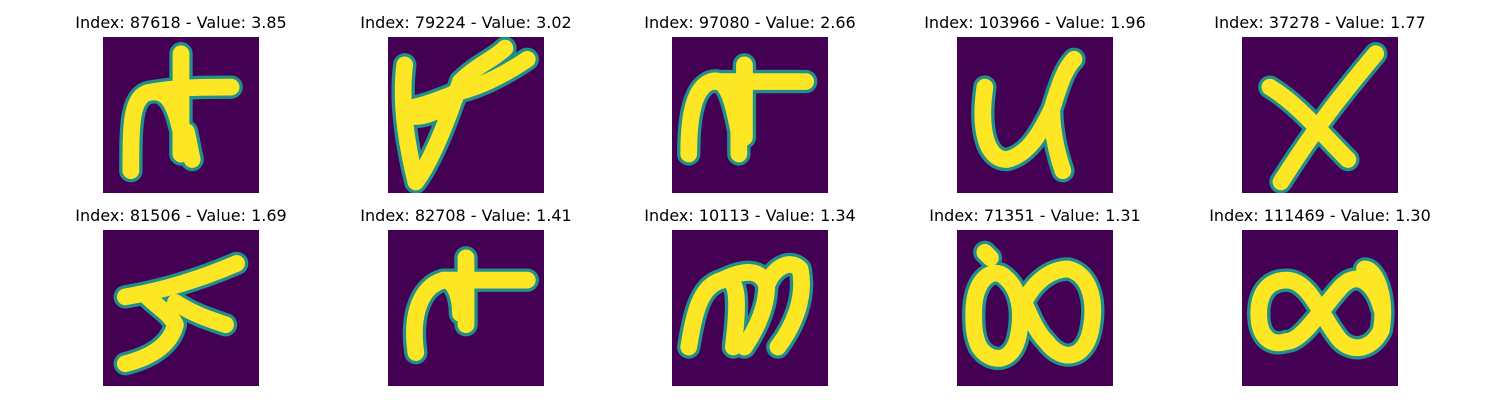  What do you see at coordinates (750, 215) in the screenshot?
I see `panel-title: Index: 10113 - Value: 1.34` at bounding box center [750, 215].